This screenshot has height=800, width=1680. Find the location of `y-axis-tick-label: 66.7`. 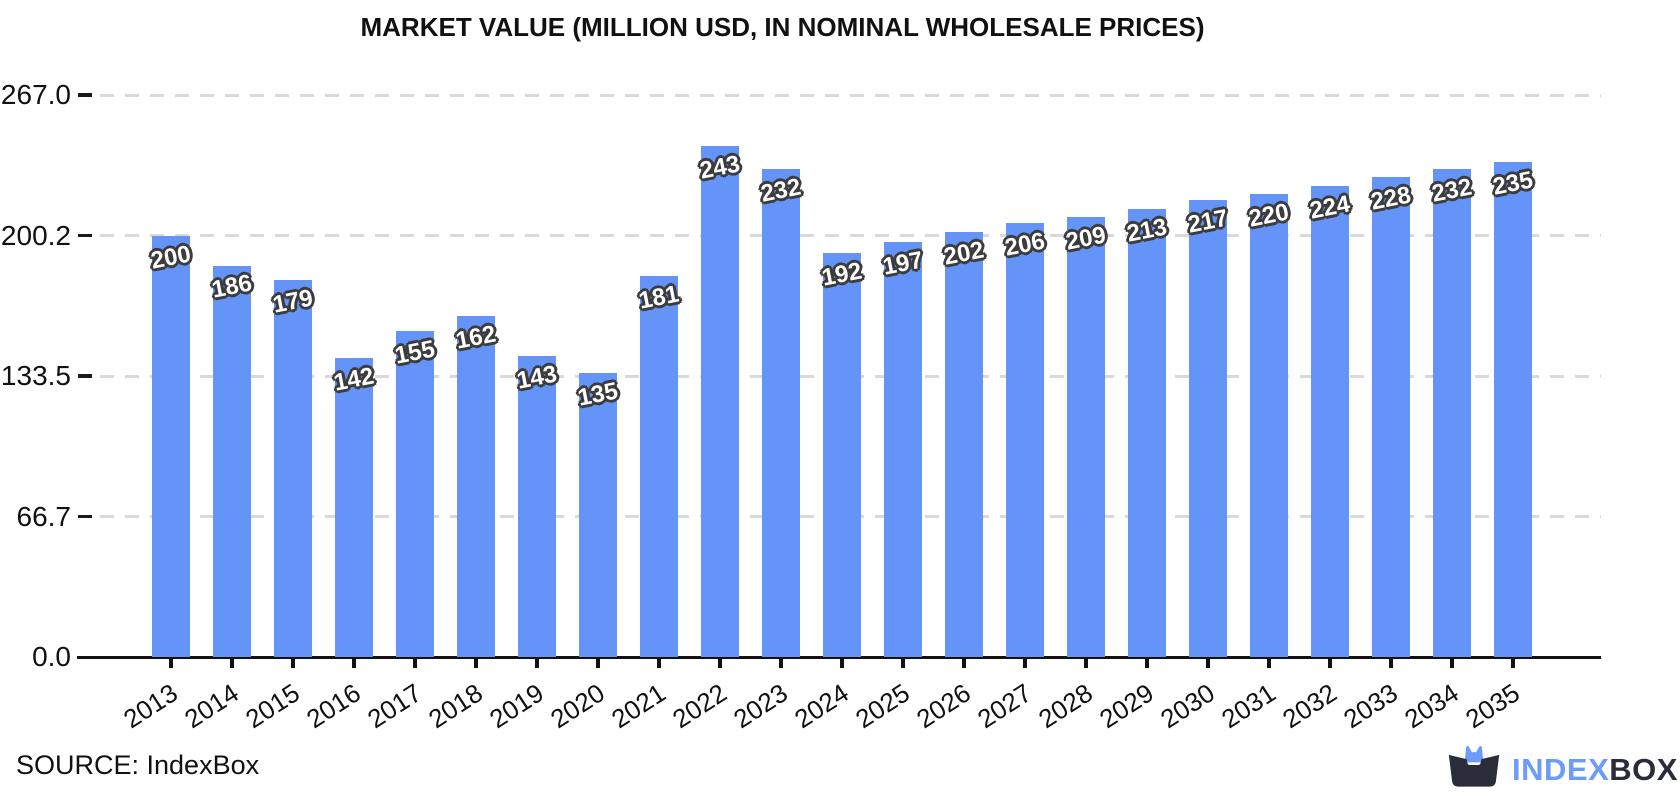

y-axis-tick-label: 66.7 is located at coordinates (44, 516).